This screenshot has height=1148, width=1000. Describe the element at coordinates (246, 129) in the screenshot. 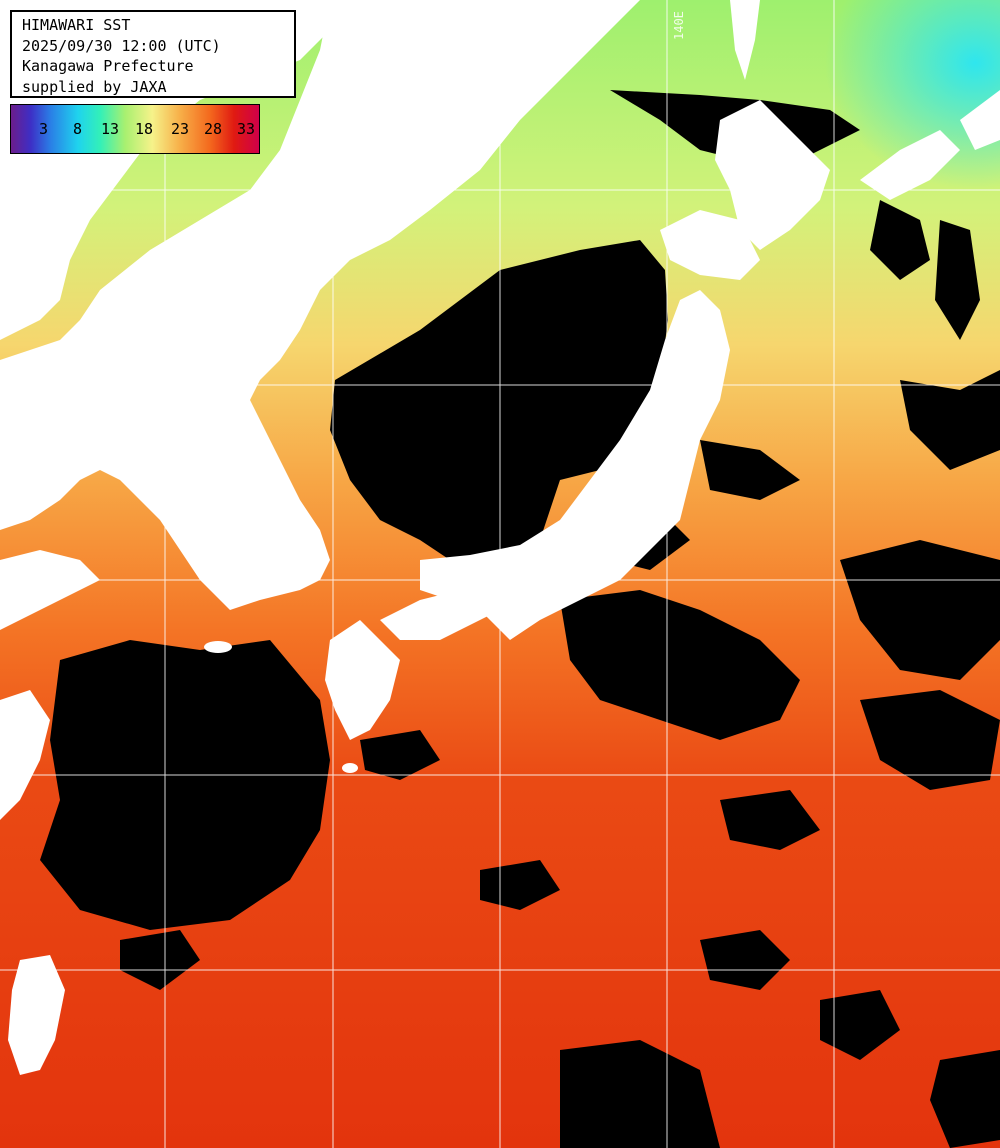

I see `colorbar-tick-33: 33` at that location.